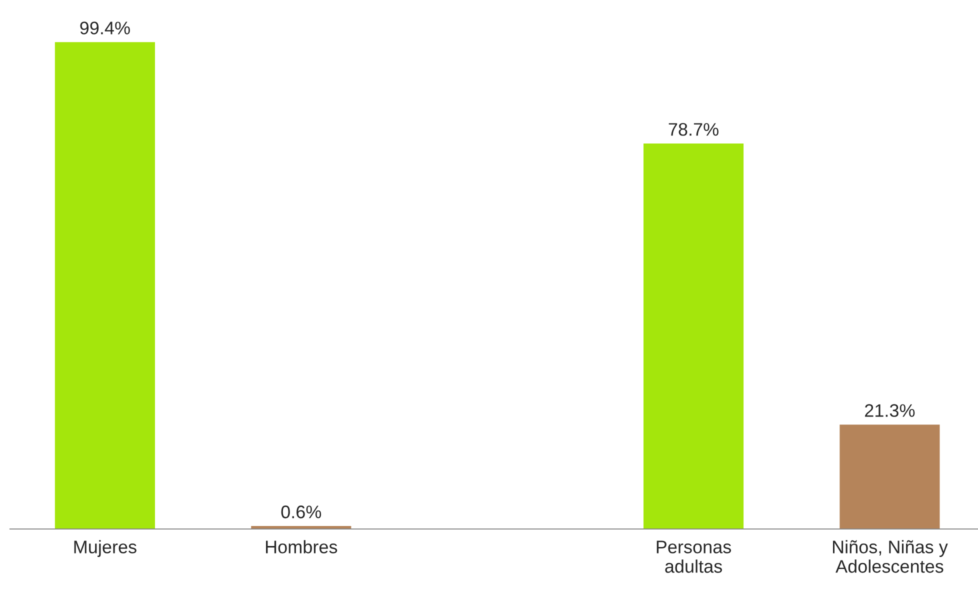 This screenshot has height=605, width=978. I want to click on x-tick-label: Niños, Niñas y Adolescentes, so click(890, 556).